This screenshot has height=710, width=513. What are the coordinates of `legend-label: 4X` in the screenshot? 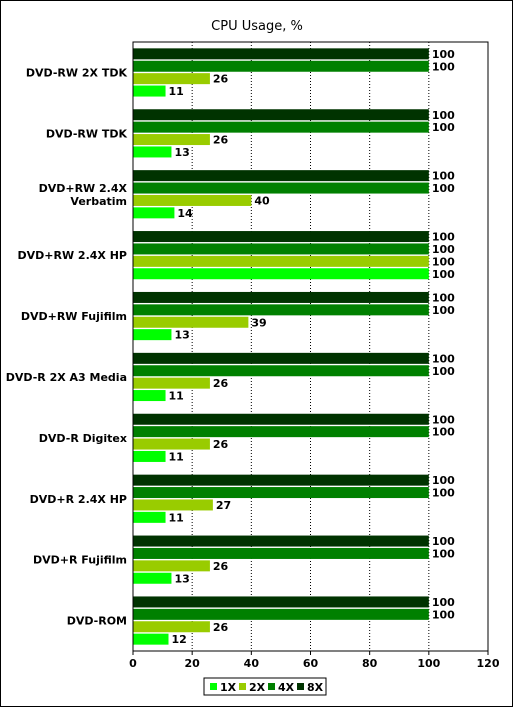 It's located at (286, 687).